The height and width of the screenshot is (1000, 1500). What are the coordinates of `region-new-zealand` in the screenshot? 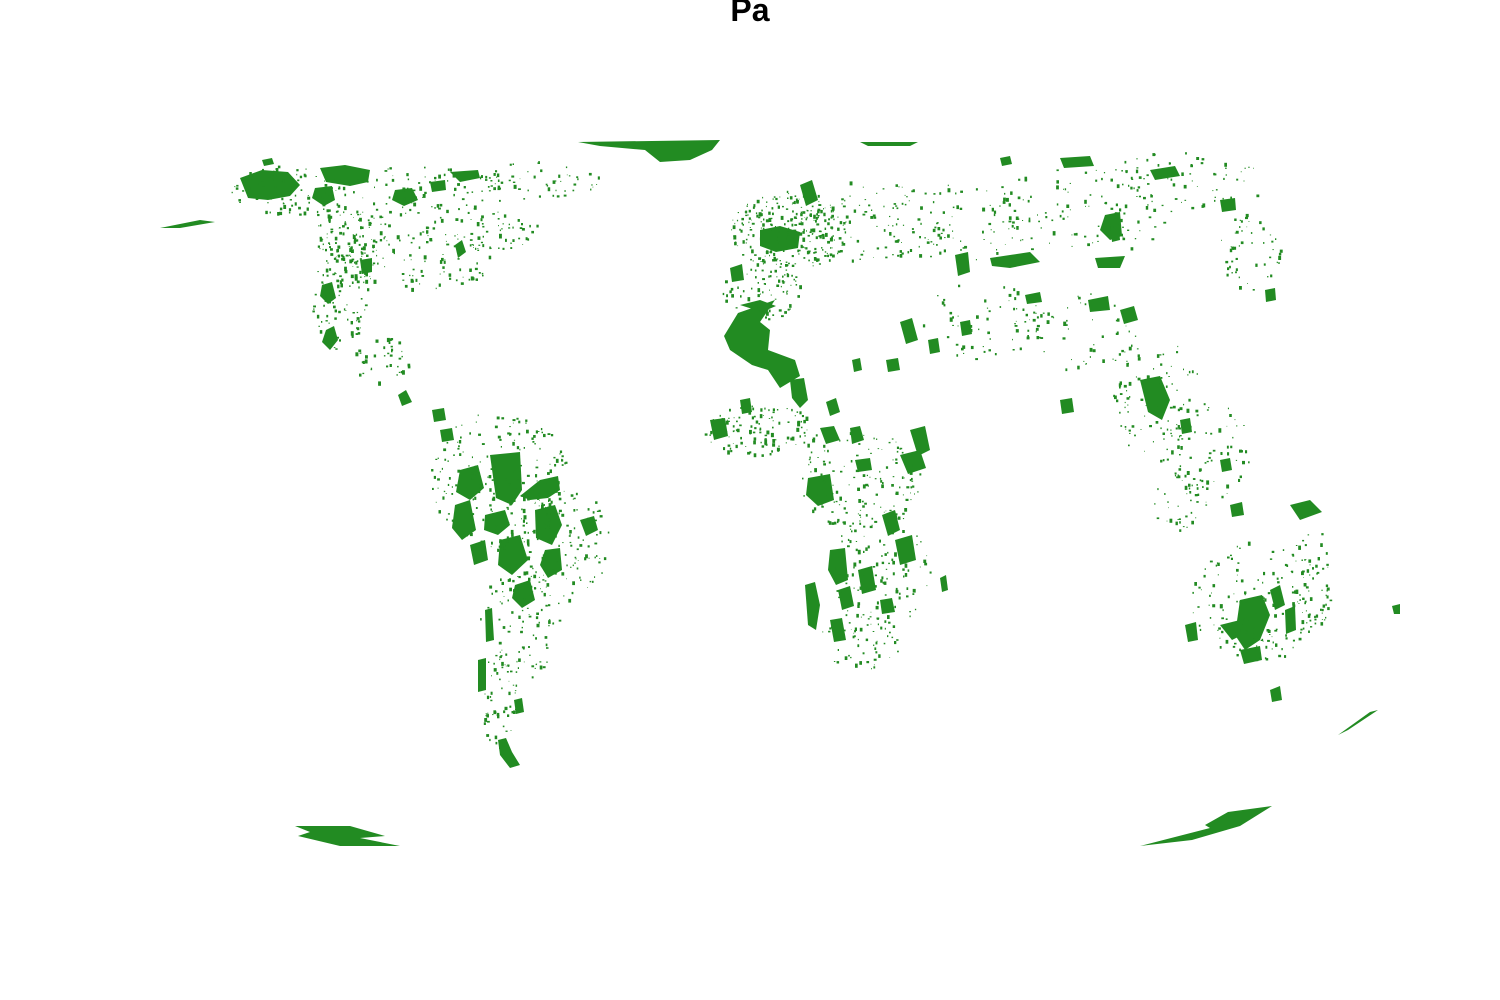 It's located at (1358, 722).